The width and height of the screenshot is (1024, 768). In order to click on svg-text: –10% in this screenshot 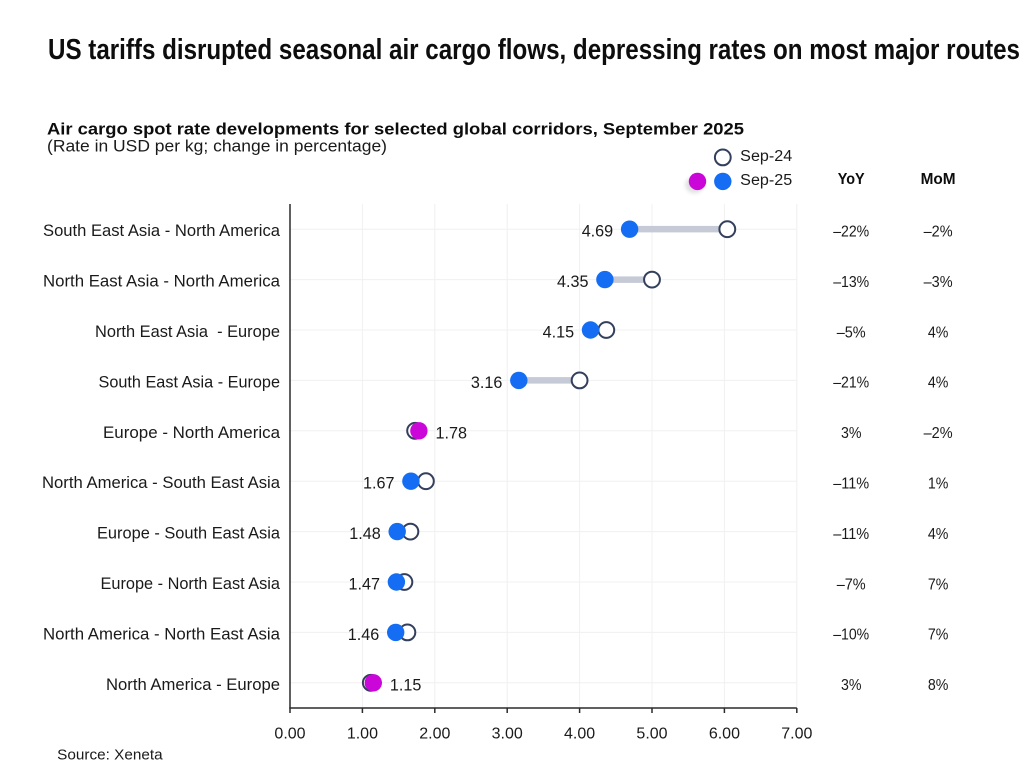, I will do `click(851, 635)`.